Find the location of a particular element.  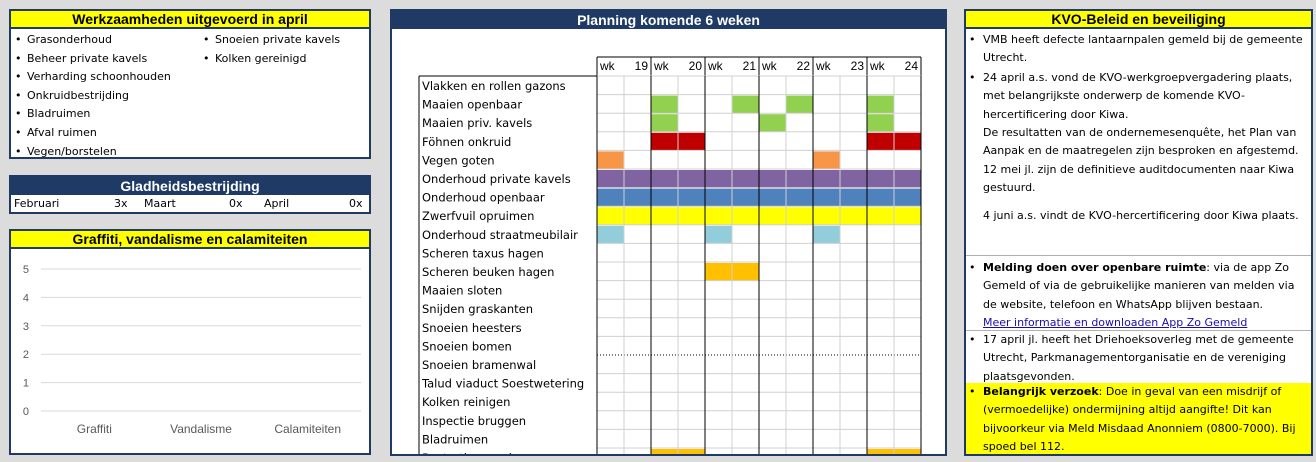

task-label: Maaien priv. kavels is located at coordinates (477, 123).